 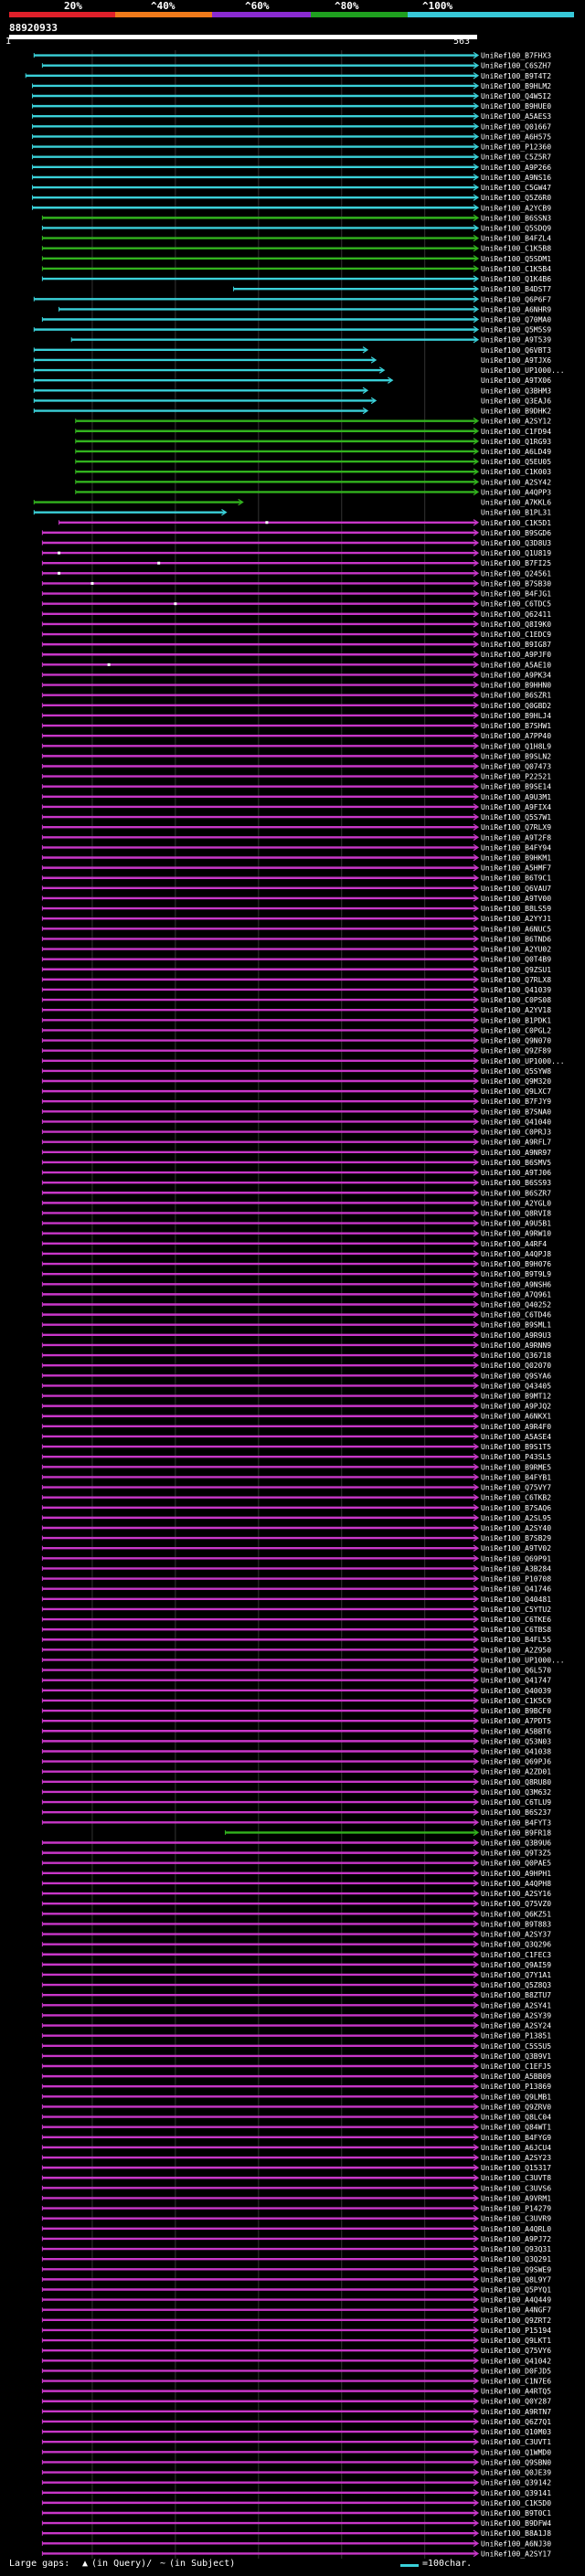 I want to click on hit-row: UniRef100_B8ZTU7, so click(x=296, y=1995).